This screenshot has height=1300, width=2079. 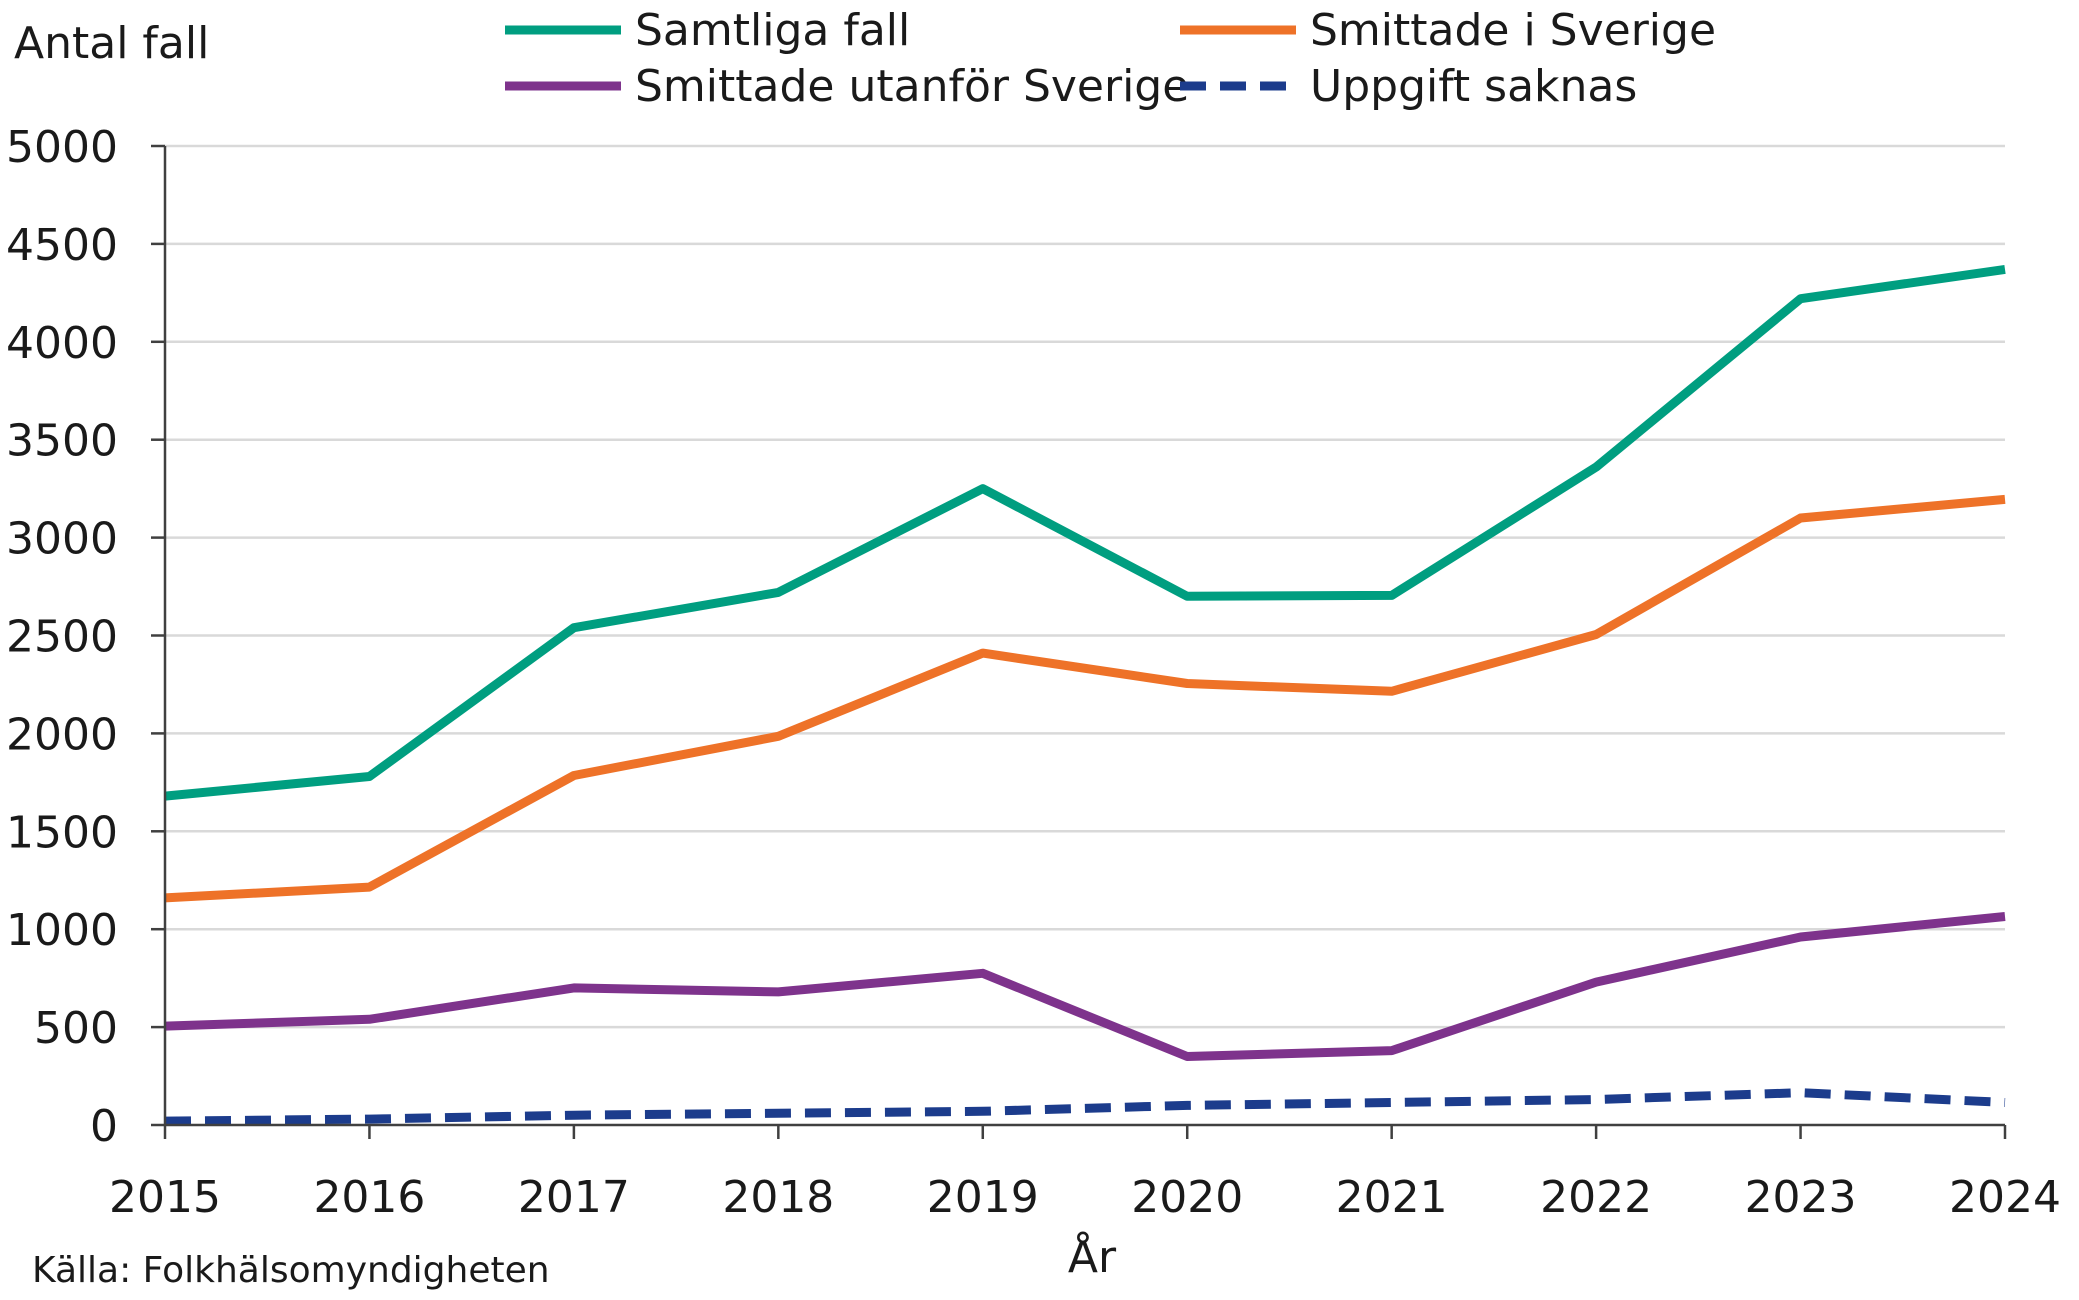 I want to click on y-tick-label: 0, so click(x=104, y=1126).